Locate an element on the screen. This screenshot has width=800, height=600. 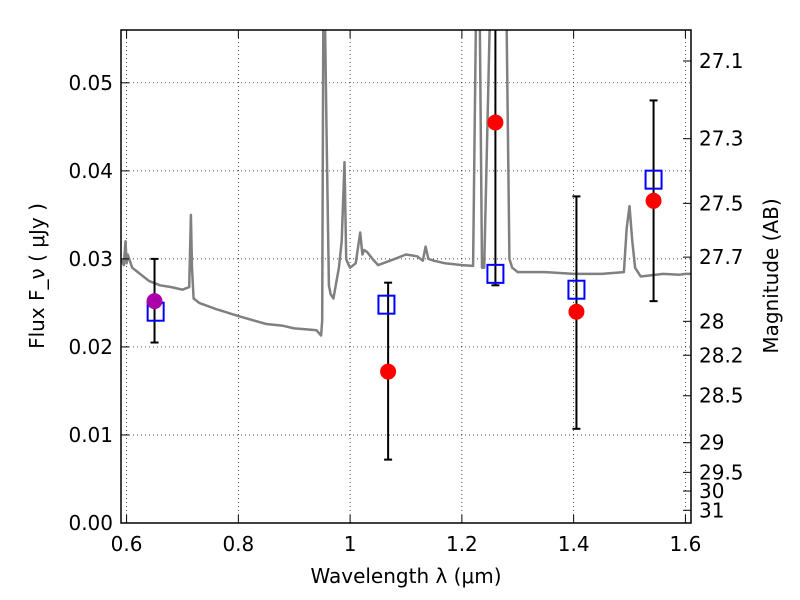
mag-tick-label: 27.3 is located at coordinates (721, 139).